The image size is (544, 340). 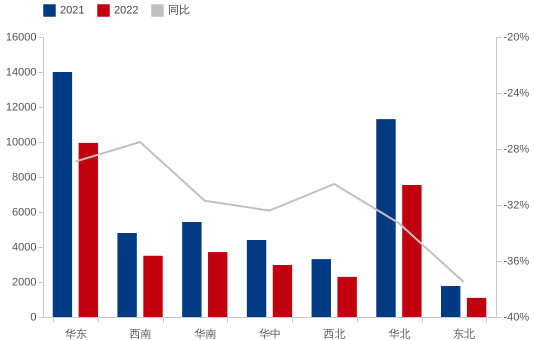 What do you see at coordinates (517, 318) in the screenshot?
I see `y2-tick-label: -40%` at bounding box center [517, 318].